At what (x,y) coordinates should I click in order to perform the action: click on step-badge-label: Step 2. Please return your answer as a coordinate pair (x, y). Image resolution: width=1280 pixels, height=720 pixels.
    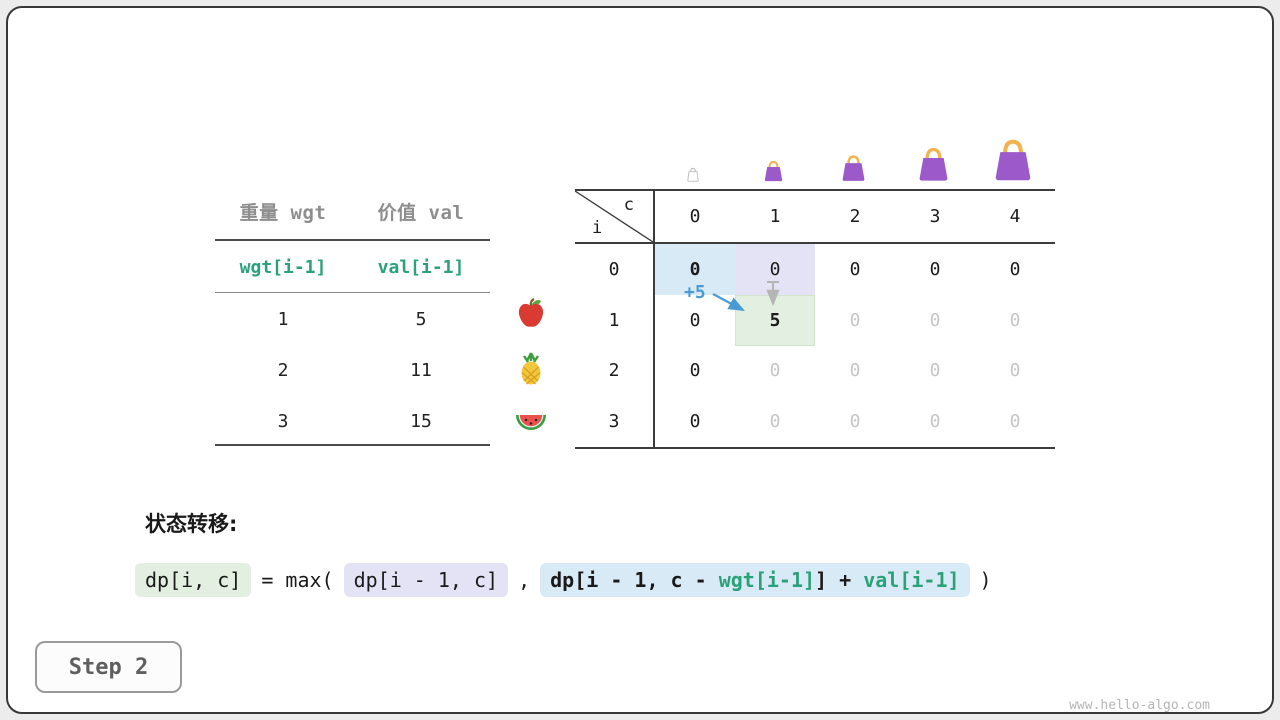
    Looking at the image, I should click on (108, 667).